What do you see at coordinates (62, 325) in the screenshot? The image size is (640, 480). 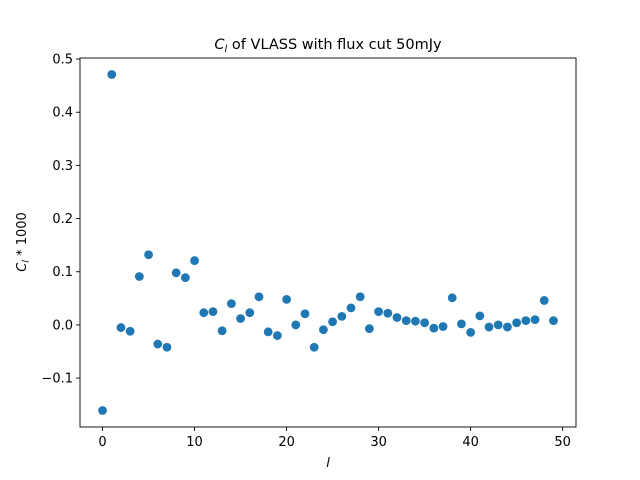 I see `y-tick-label: 0.0` at bounding box center [62, 325].